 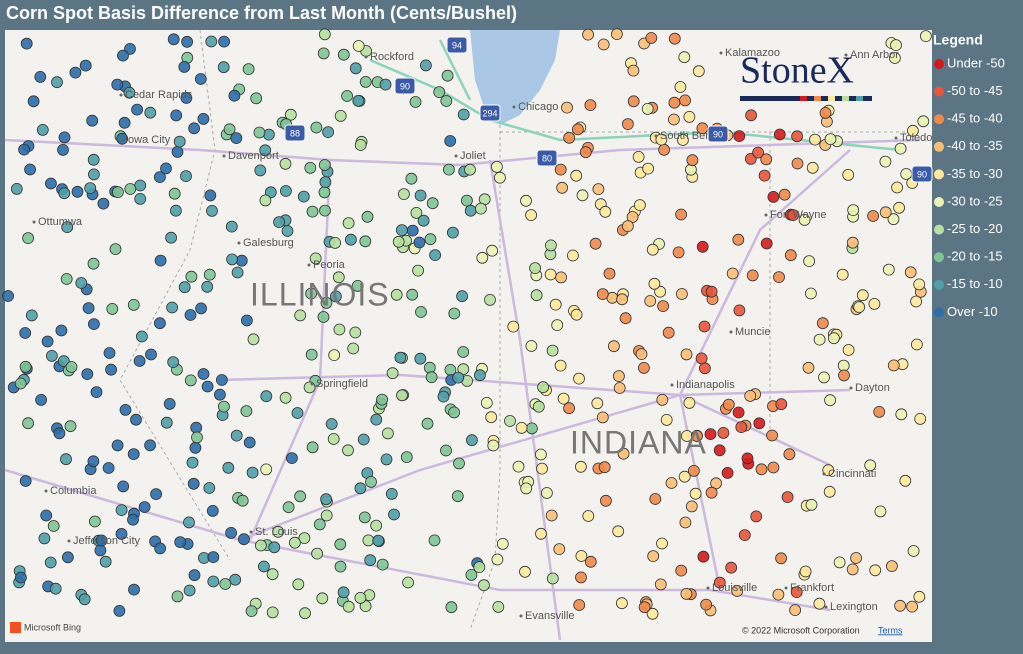 What do you see at coordinates (972, 311) in the screenshot?
I see `legend-label: Over -10` at bounding box center [972, 311].